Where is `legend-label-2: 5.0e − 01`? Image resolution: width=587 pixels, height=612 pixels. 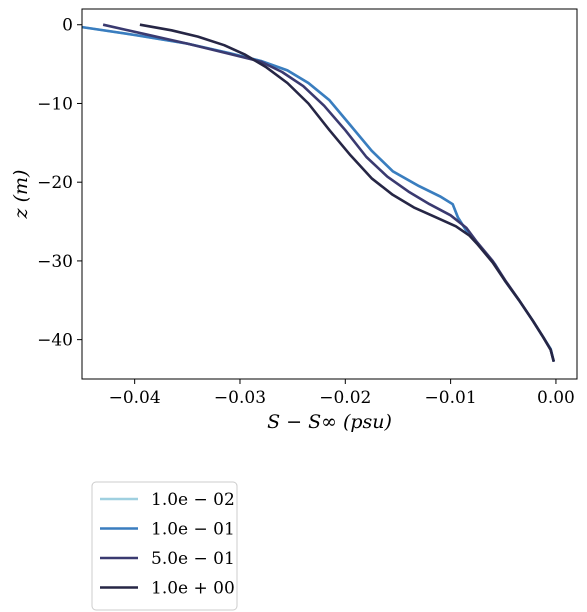 legend-label-2: 5.0e − 01 is located at coordinates (193, 559).